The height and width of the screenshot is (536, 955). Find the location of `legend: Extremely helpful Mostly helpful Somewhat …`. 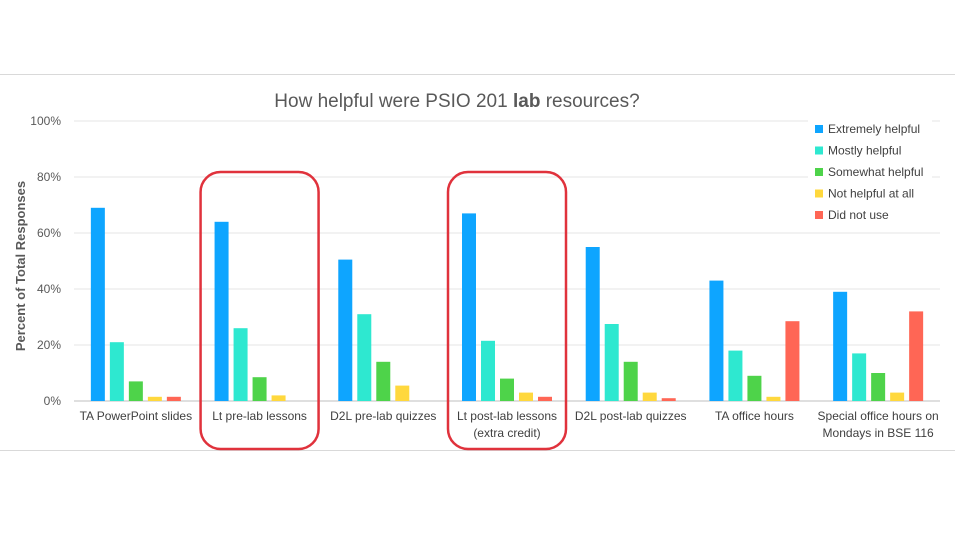

legend: Extremely helpful Mostly helpful Somewhat … is located at coordinates (870, 174).